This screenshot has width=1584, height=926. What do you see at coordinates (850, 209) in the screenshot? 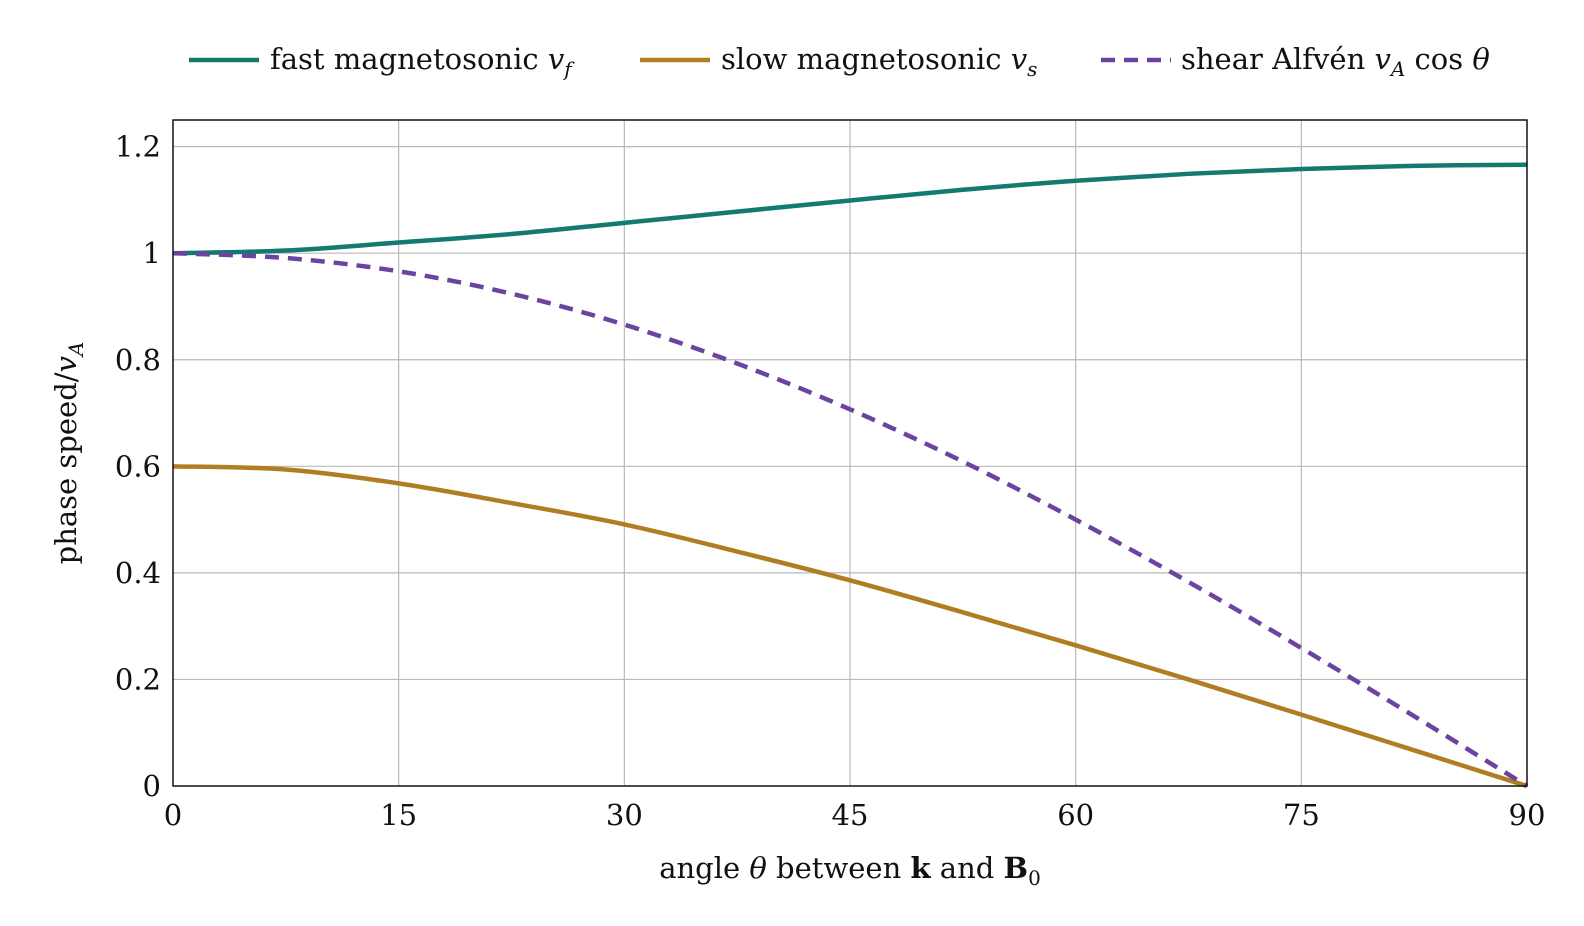
I see `series-line-fast` at bounding box center [850, 209].